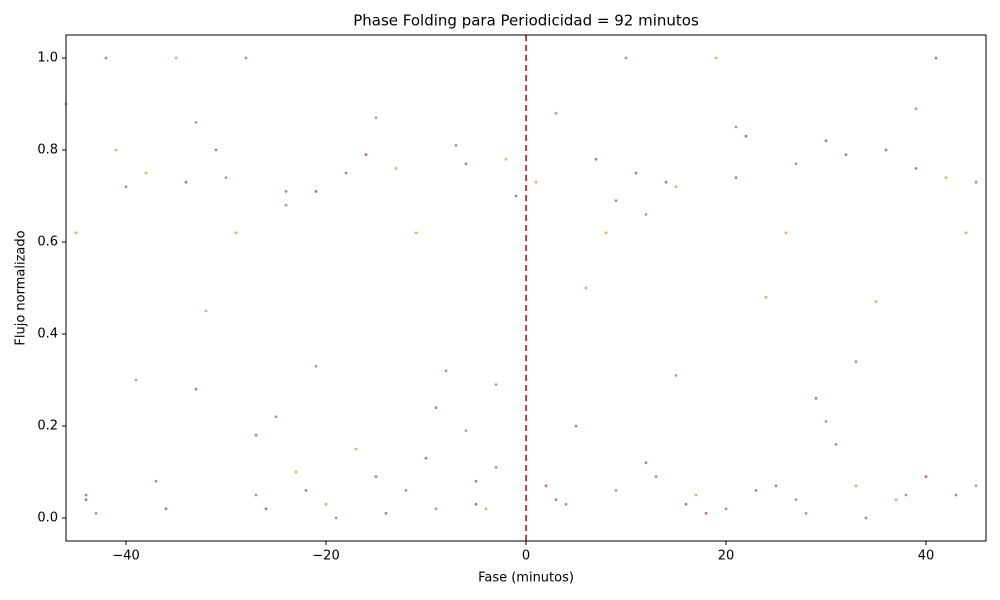  I want to click on y-tick-label: 0.2, so click(47, 426).